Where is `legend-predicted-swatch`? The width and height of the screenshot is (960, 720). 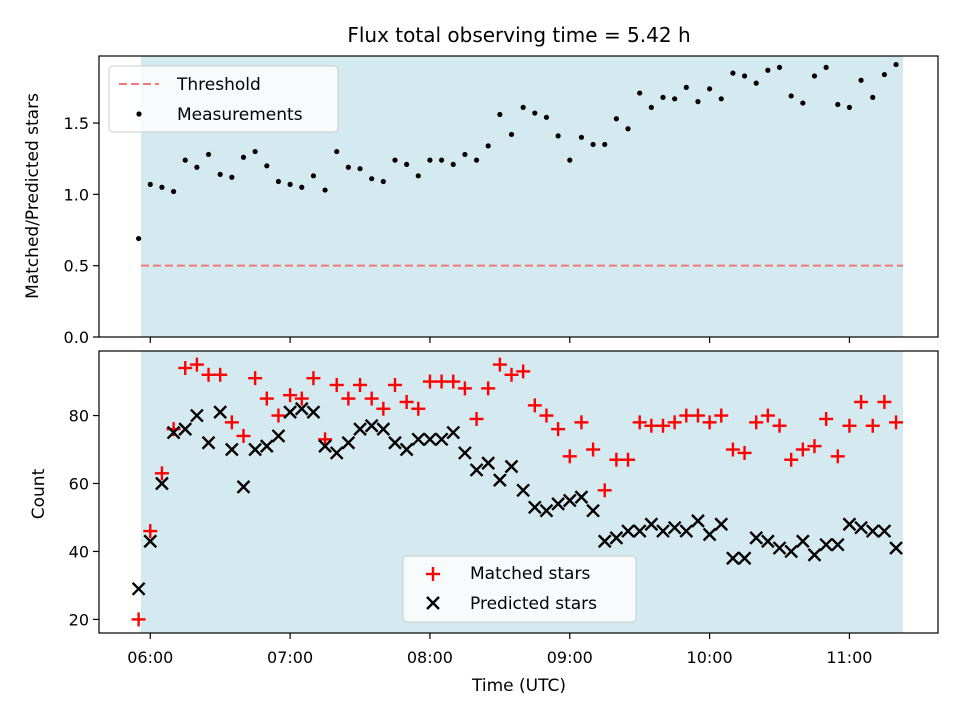
legend-predicted-swatch is located at coordinates (433, 603).